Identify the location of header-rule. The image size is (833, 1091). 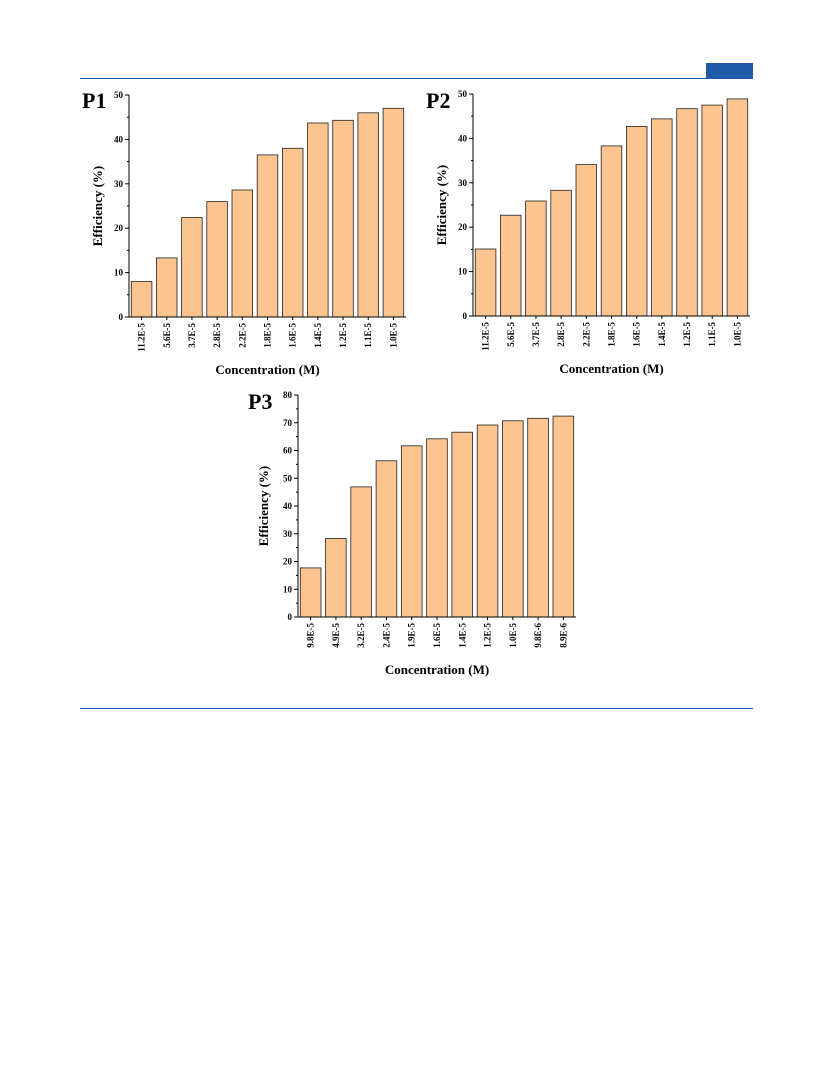
(416, 78).